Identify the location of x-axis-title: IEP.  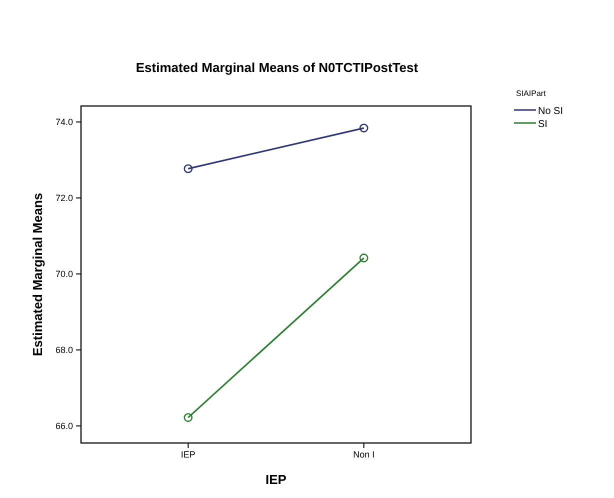
(276, 479).